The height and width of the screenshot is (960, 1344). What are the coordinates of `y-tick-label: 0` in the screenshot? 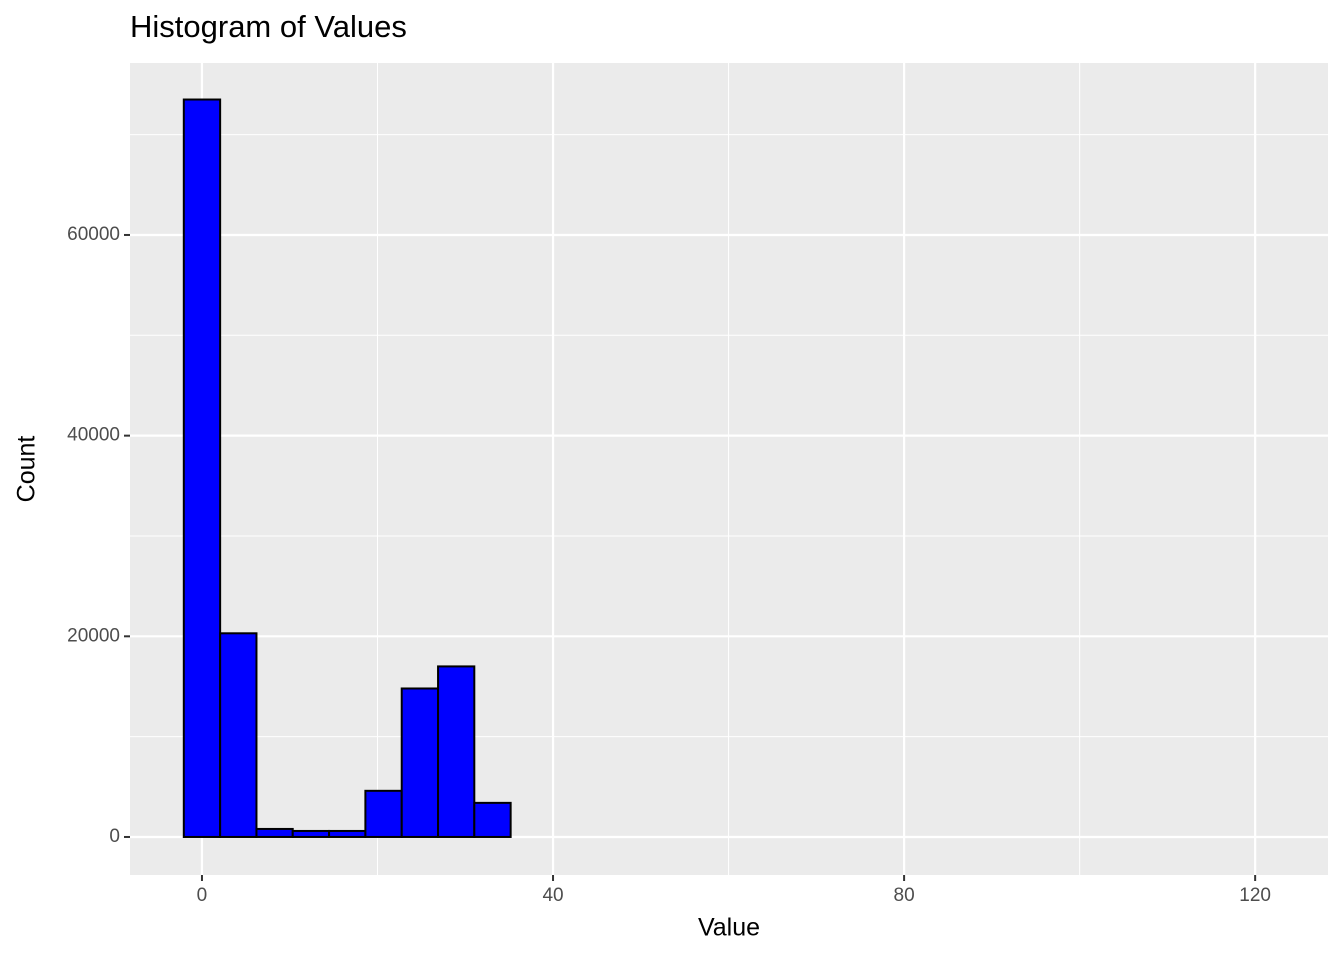 It's located at (114, 836).